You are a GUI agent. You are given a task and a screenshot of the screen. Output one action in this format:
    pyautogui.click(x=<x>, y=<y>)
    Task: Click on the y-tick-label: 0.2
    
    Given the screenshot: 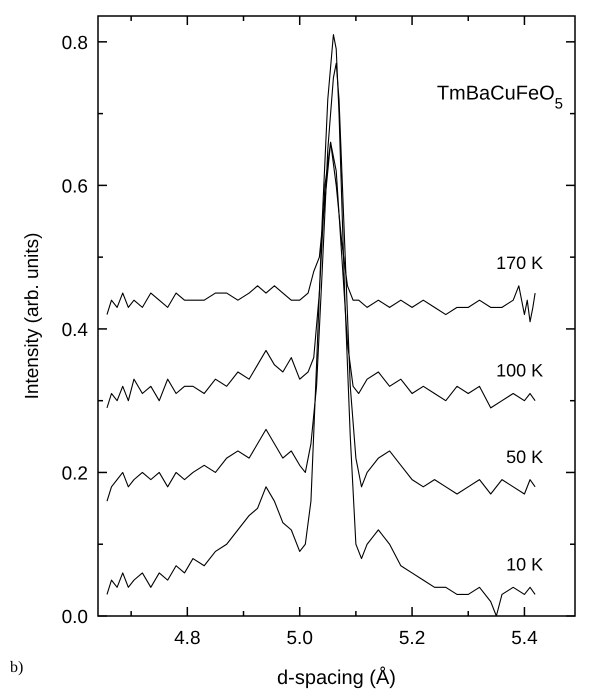 What is the action you would take?
    pyautogui.click(x=75, y=473)
    